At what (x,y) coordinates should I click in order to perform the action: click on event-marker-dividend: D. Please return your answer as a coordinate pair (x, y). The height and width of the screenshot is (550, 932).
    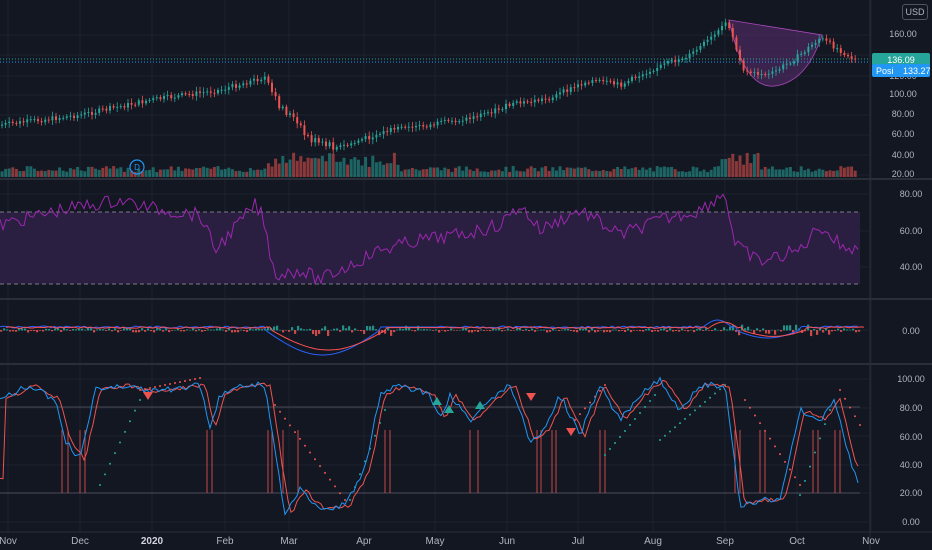
    Looking at the image, I should click on (137, 167).